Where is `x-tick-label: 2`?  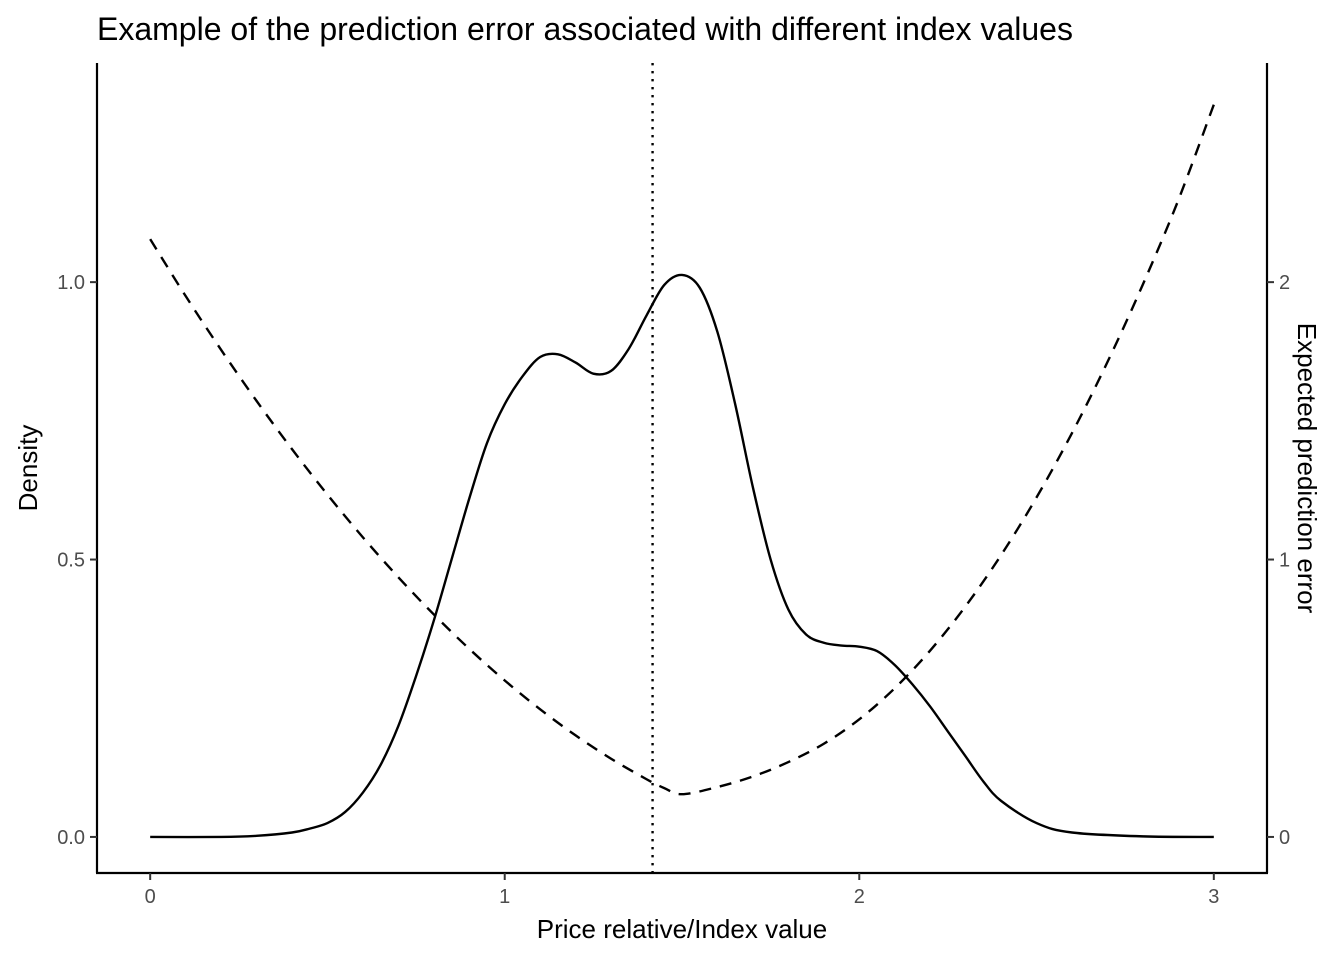 x-tick-label: 2 is located at coordinates (859, 897).